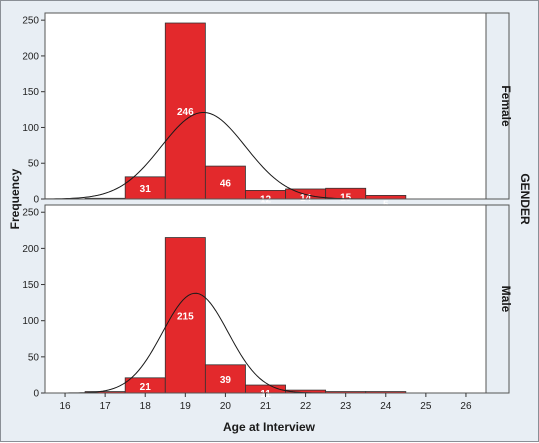  What do you see at coordinates (185, 316) in the screenshot?
I see `bar-value-label: 215` at bounding box center [185, 316].